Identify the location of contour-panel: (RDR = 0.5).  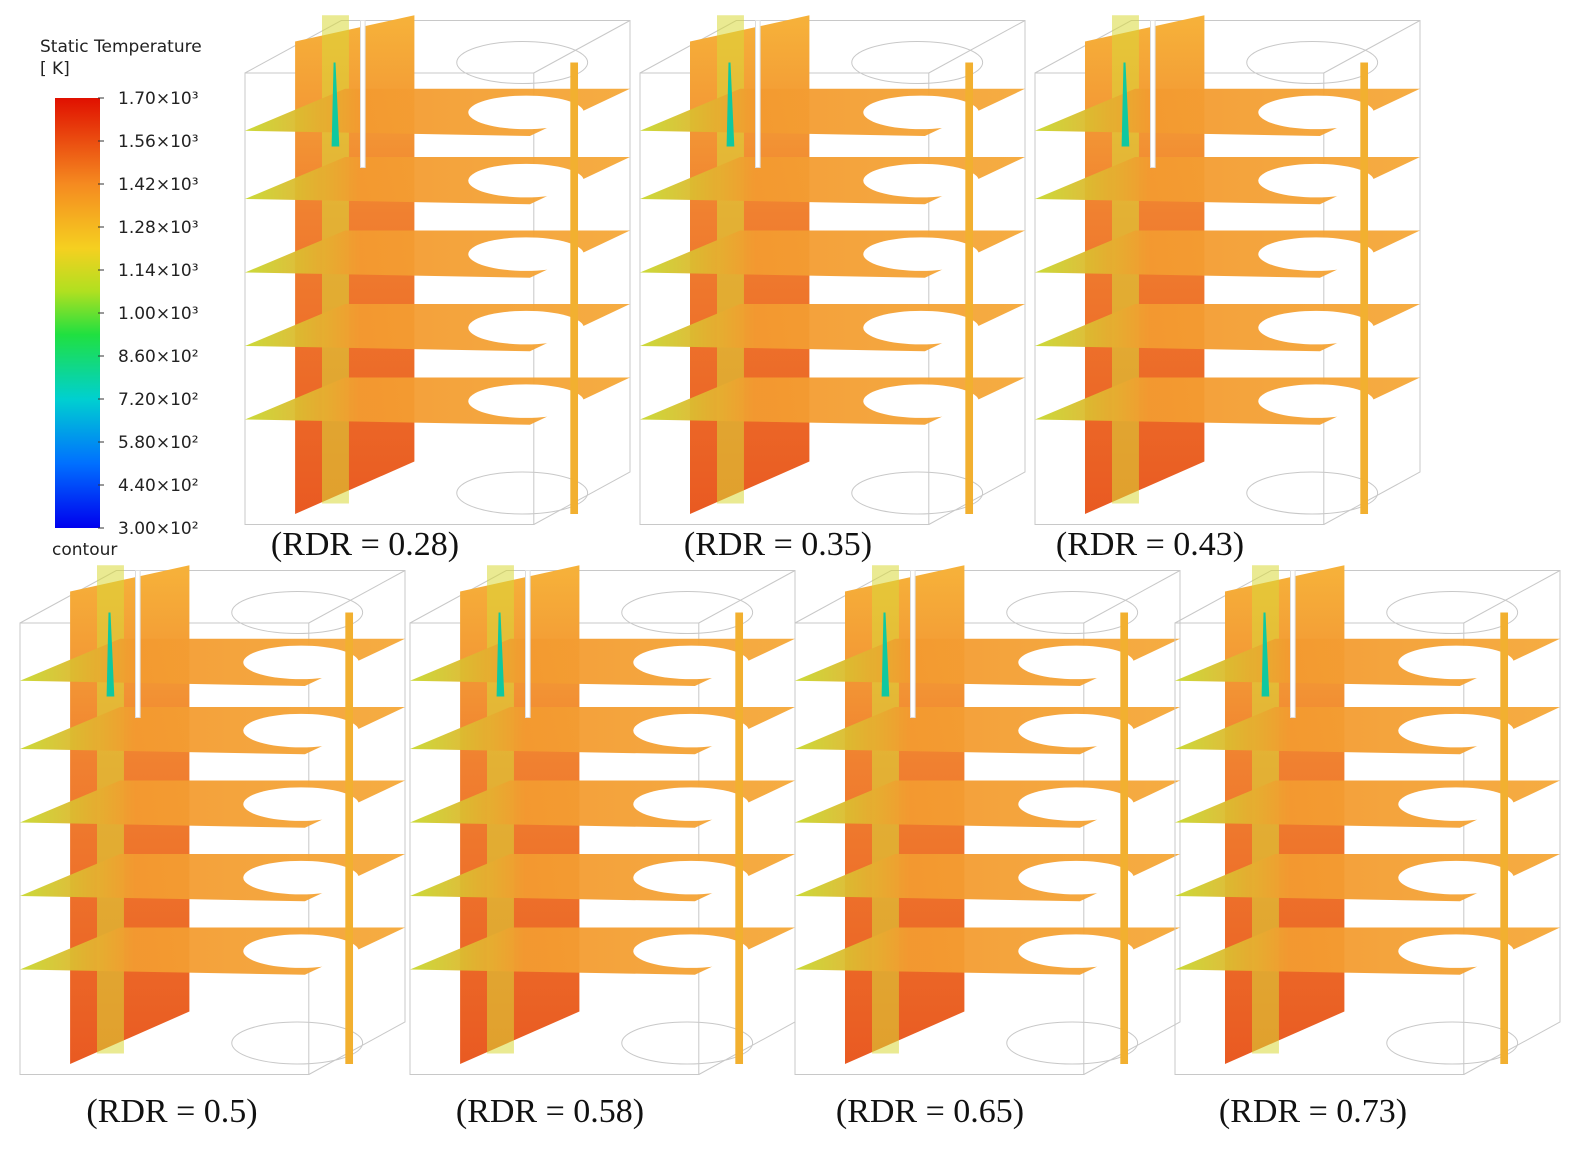
(212, 847).